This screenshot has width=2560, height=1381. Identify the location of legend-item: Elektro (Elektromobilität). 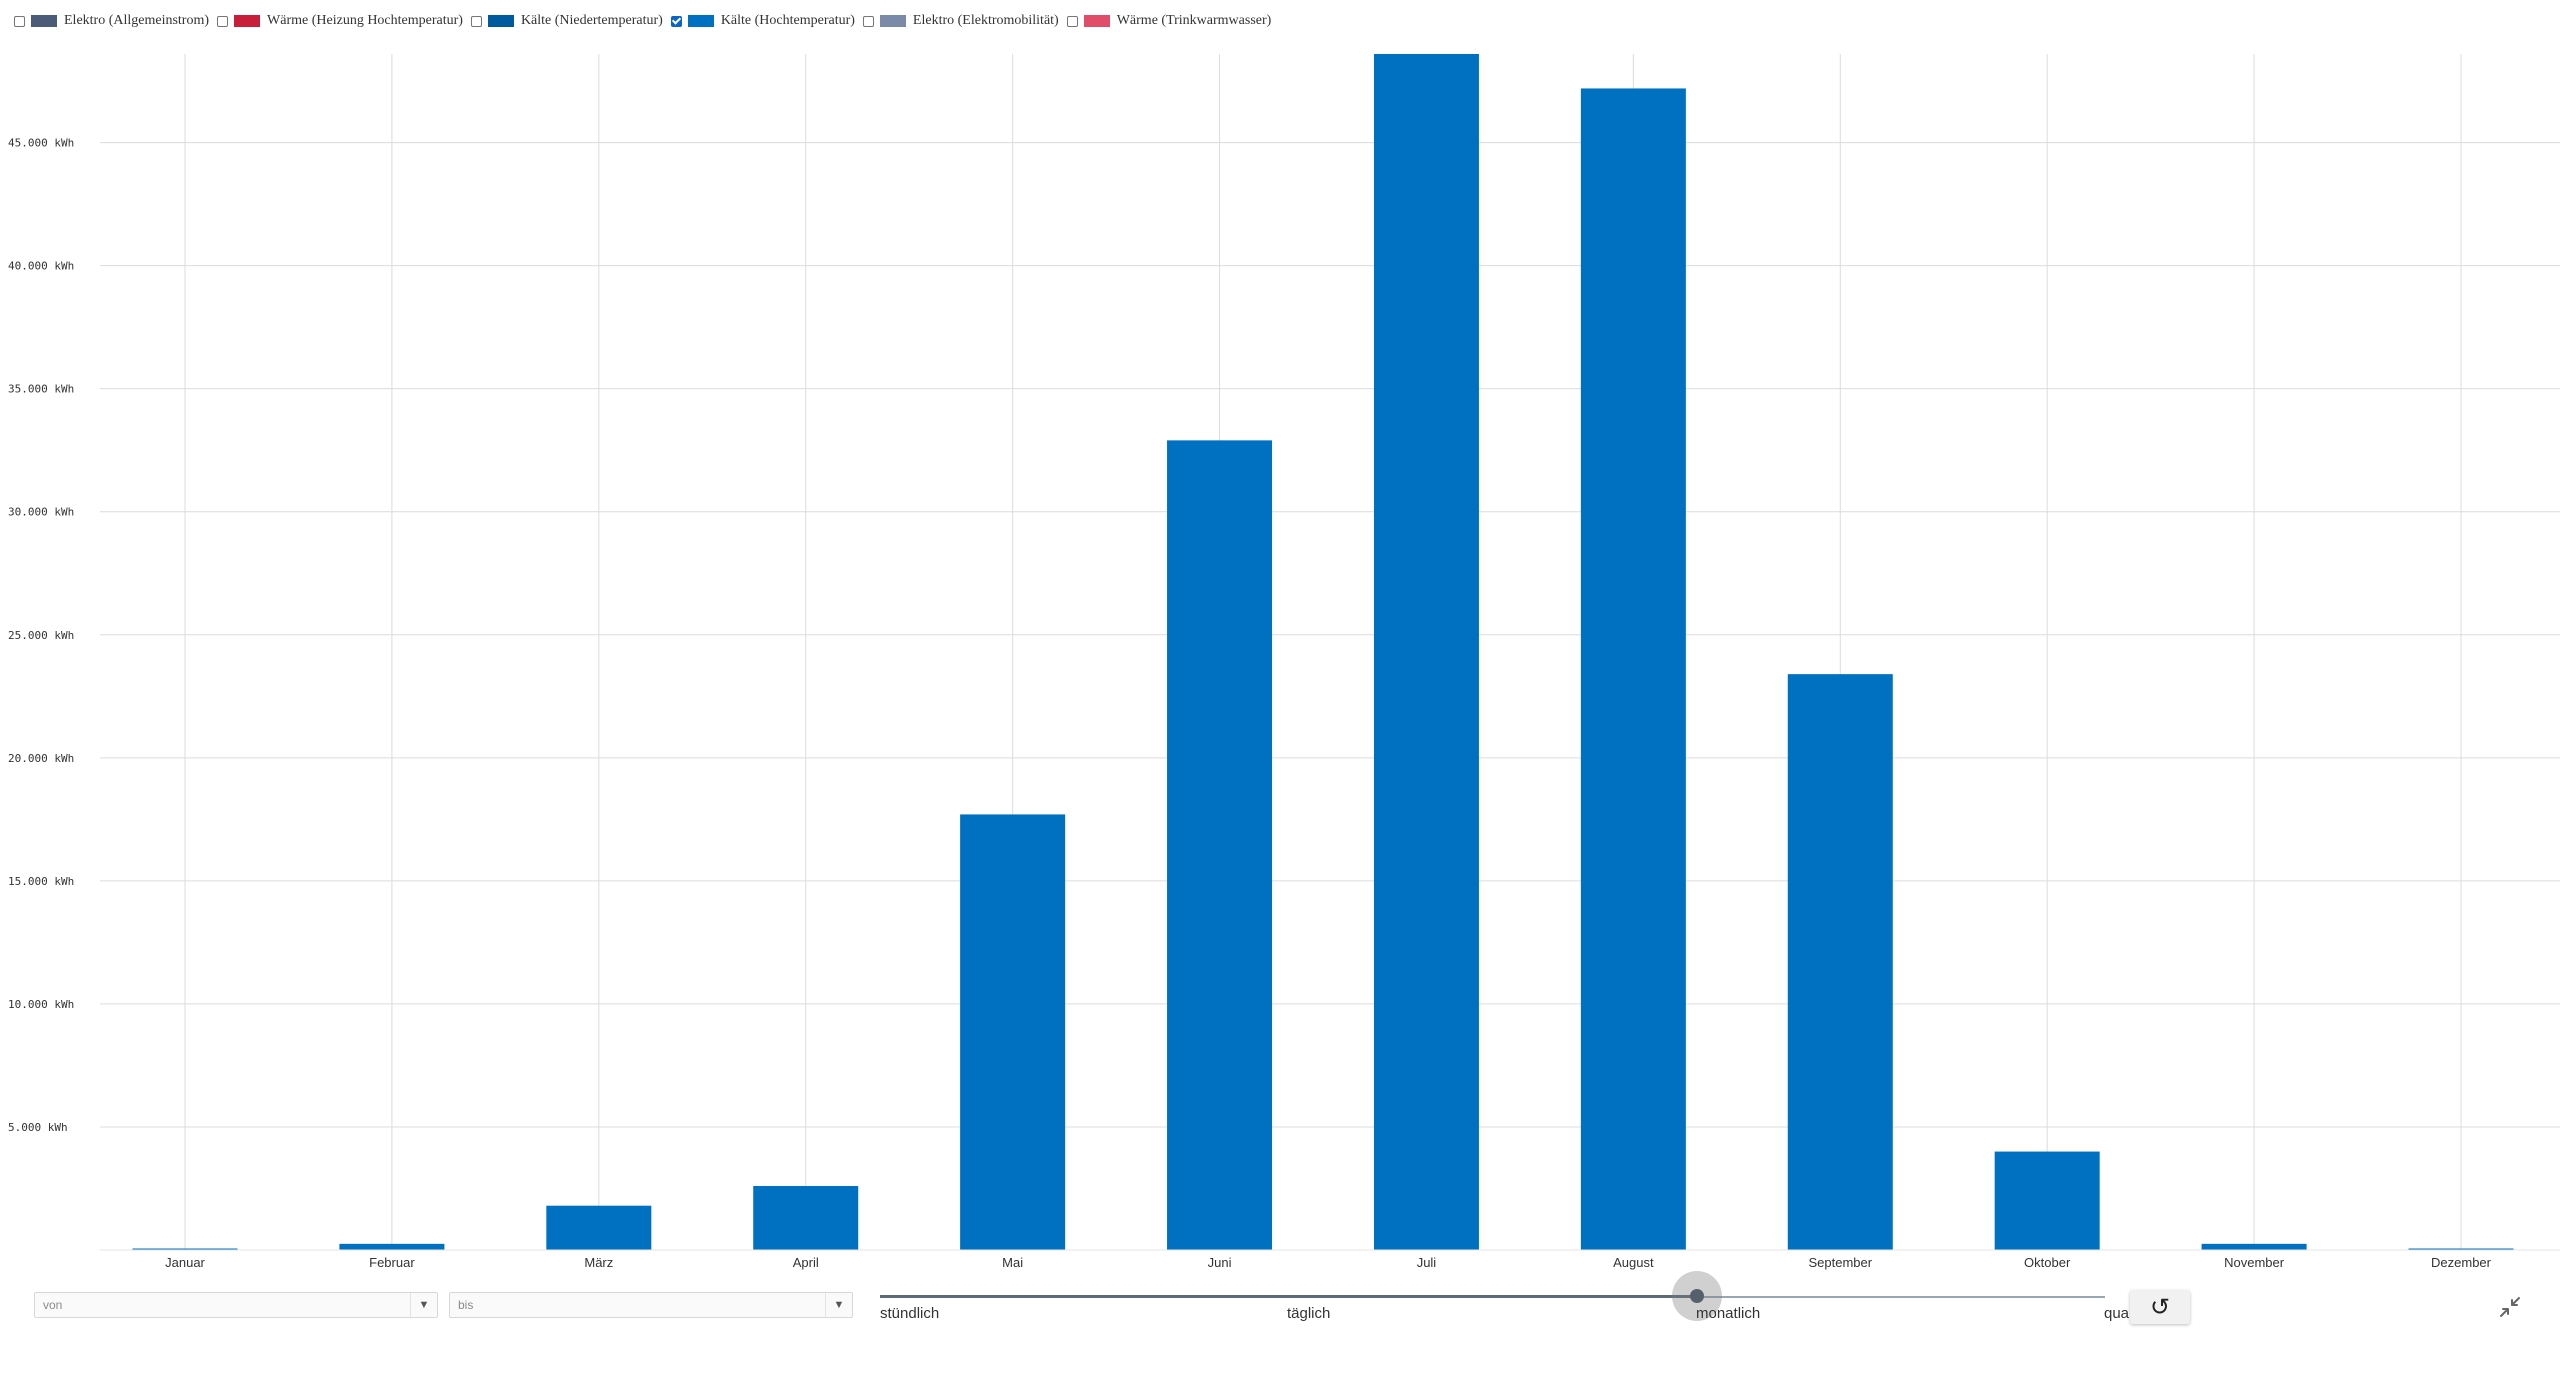
(960, 21).